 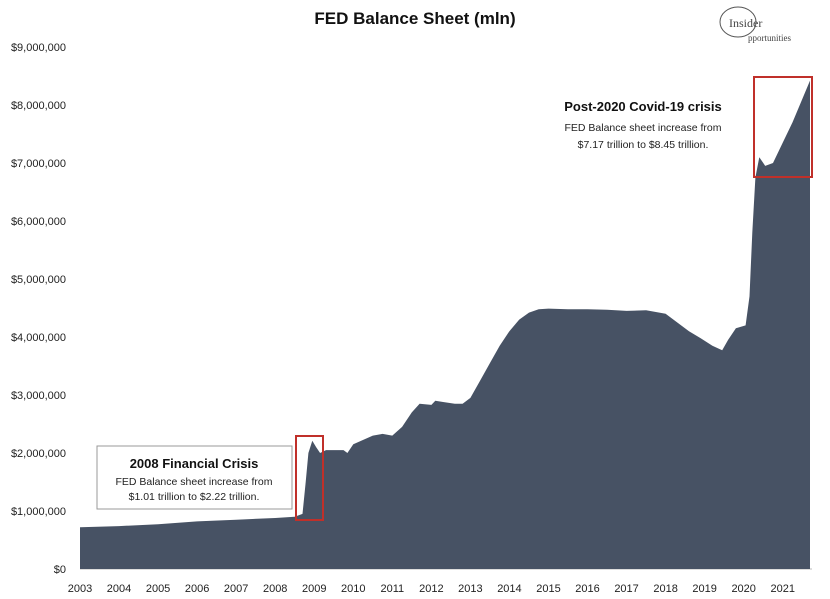 What do you see at coordinates (626, 589) in the screenshot?
I see `x-tick-label: 2017` at bounding box center [626, 589].